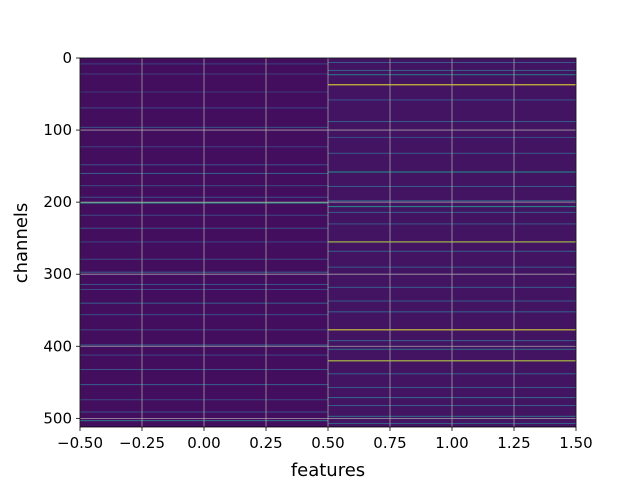 The width and height of the screenshot is (640, 480). What do you see at coordinates (57, 130) in the screenshot?
I see `y-tick-label: 100` at bounding box center [57, 130].